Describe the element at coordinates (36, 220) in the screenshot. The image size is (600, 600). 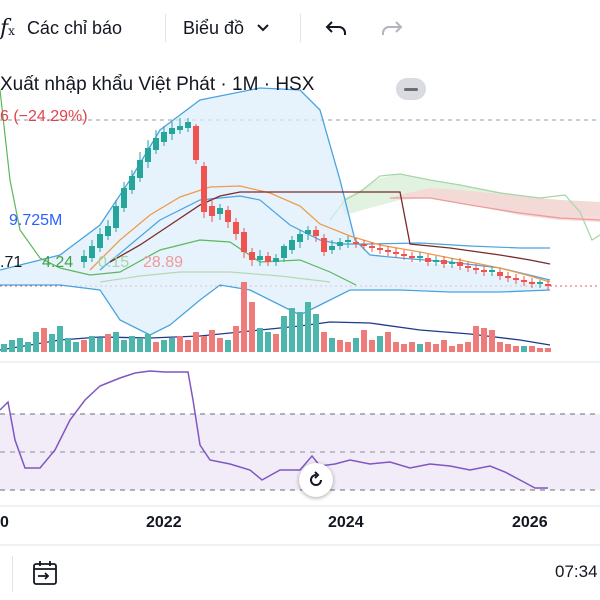
I see `volume-value: 9.725M` at that location.